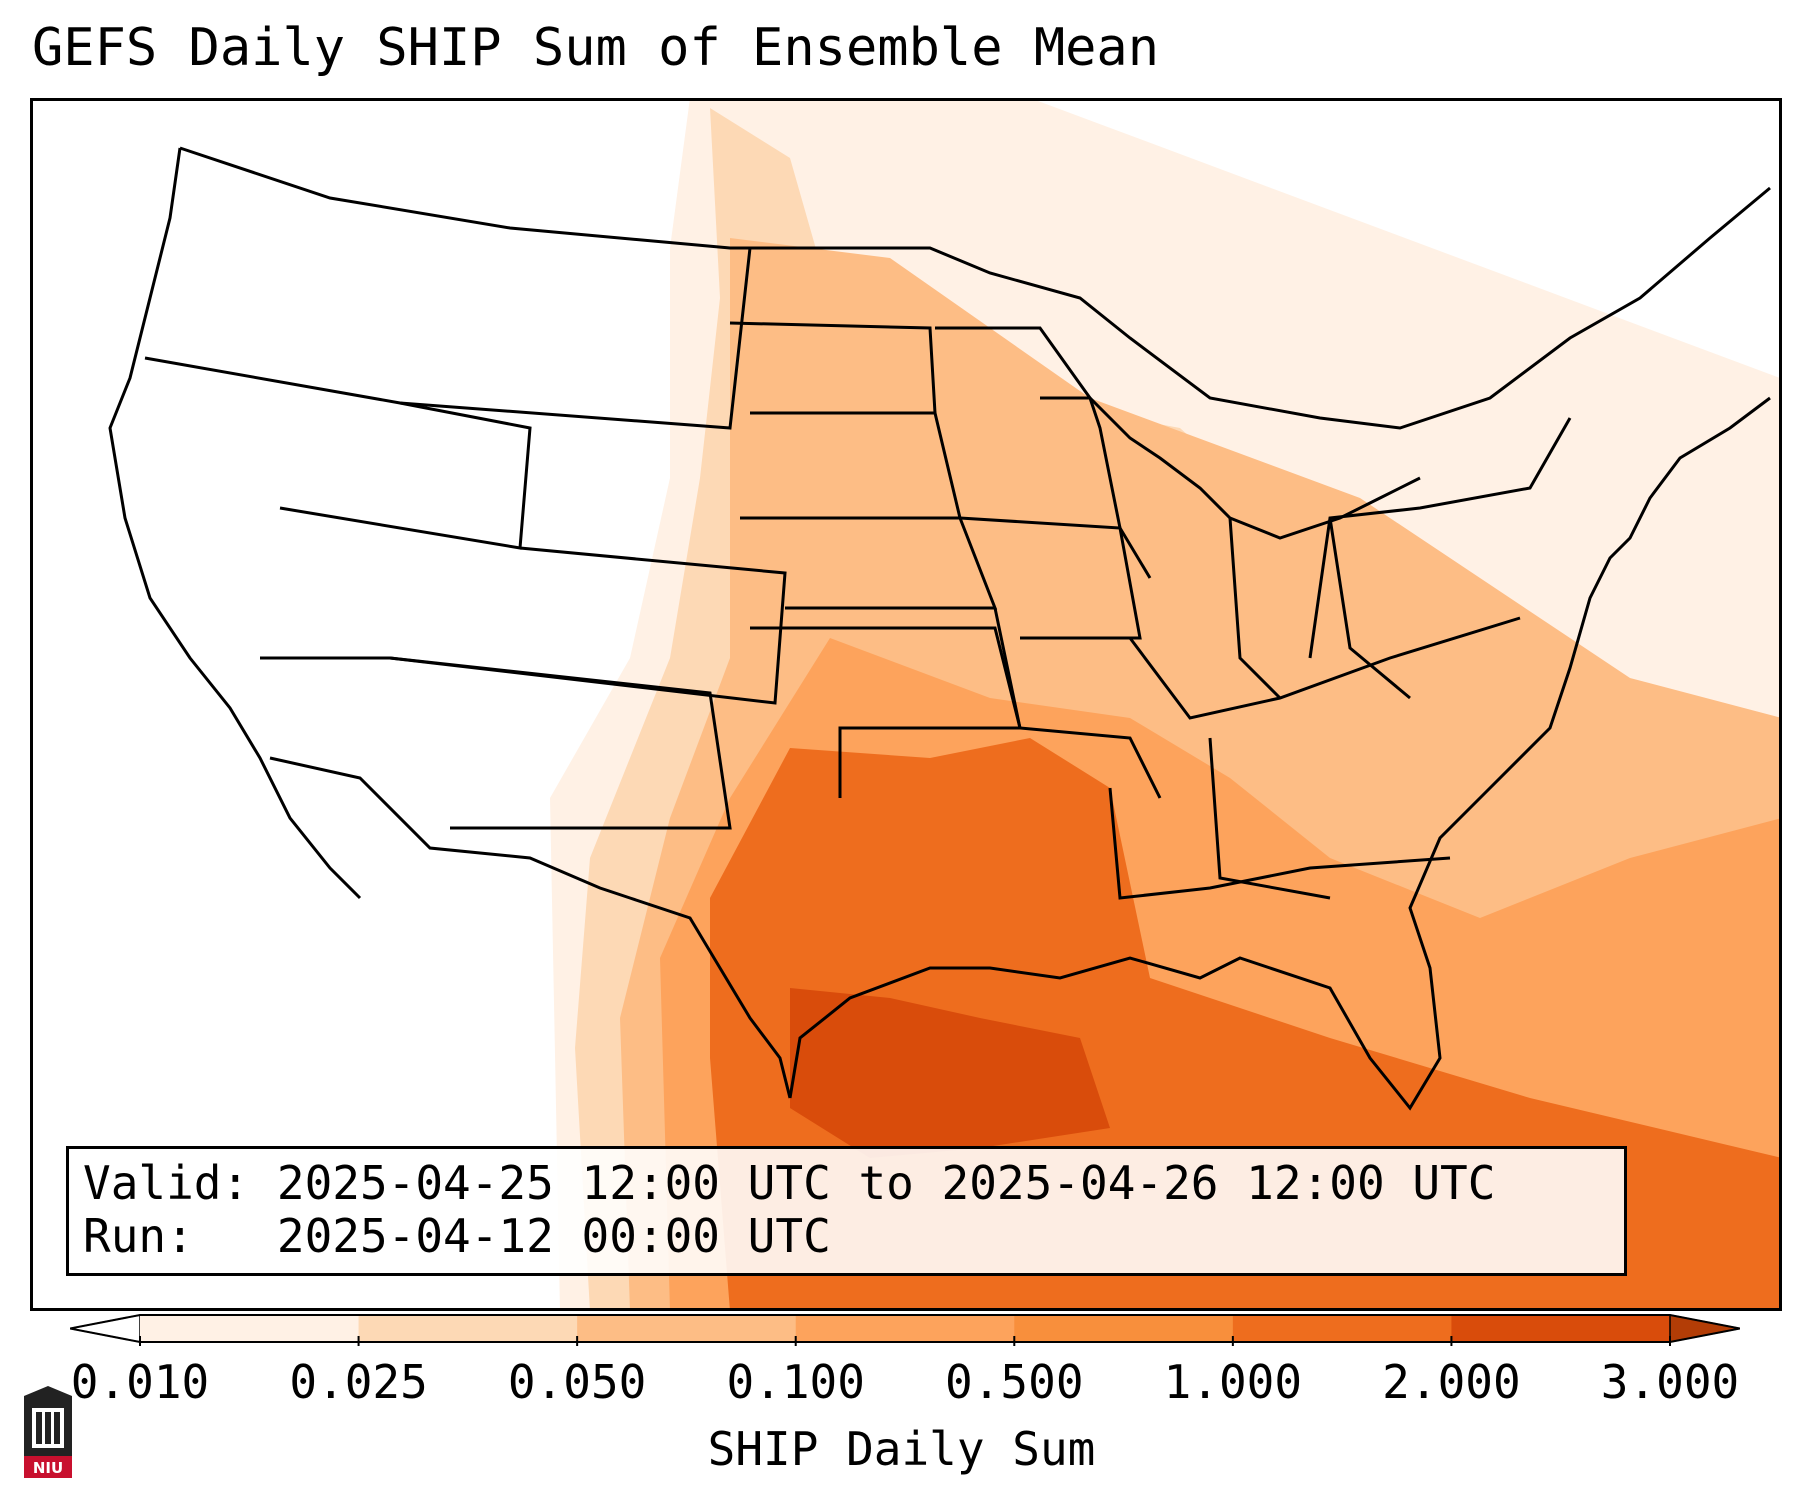  Describe the element at coordinates (1704, 1328) in the screenshot. I see `colorbar-over-triangle` at that location.